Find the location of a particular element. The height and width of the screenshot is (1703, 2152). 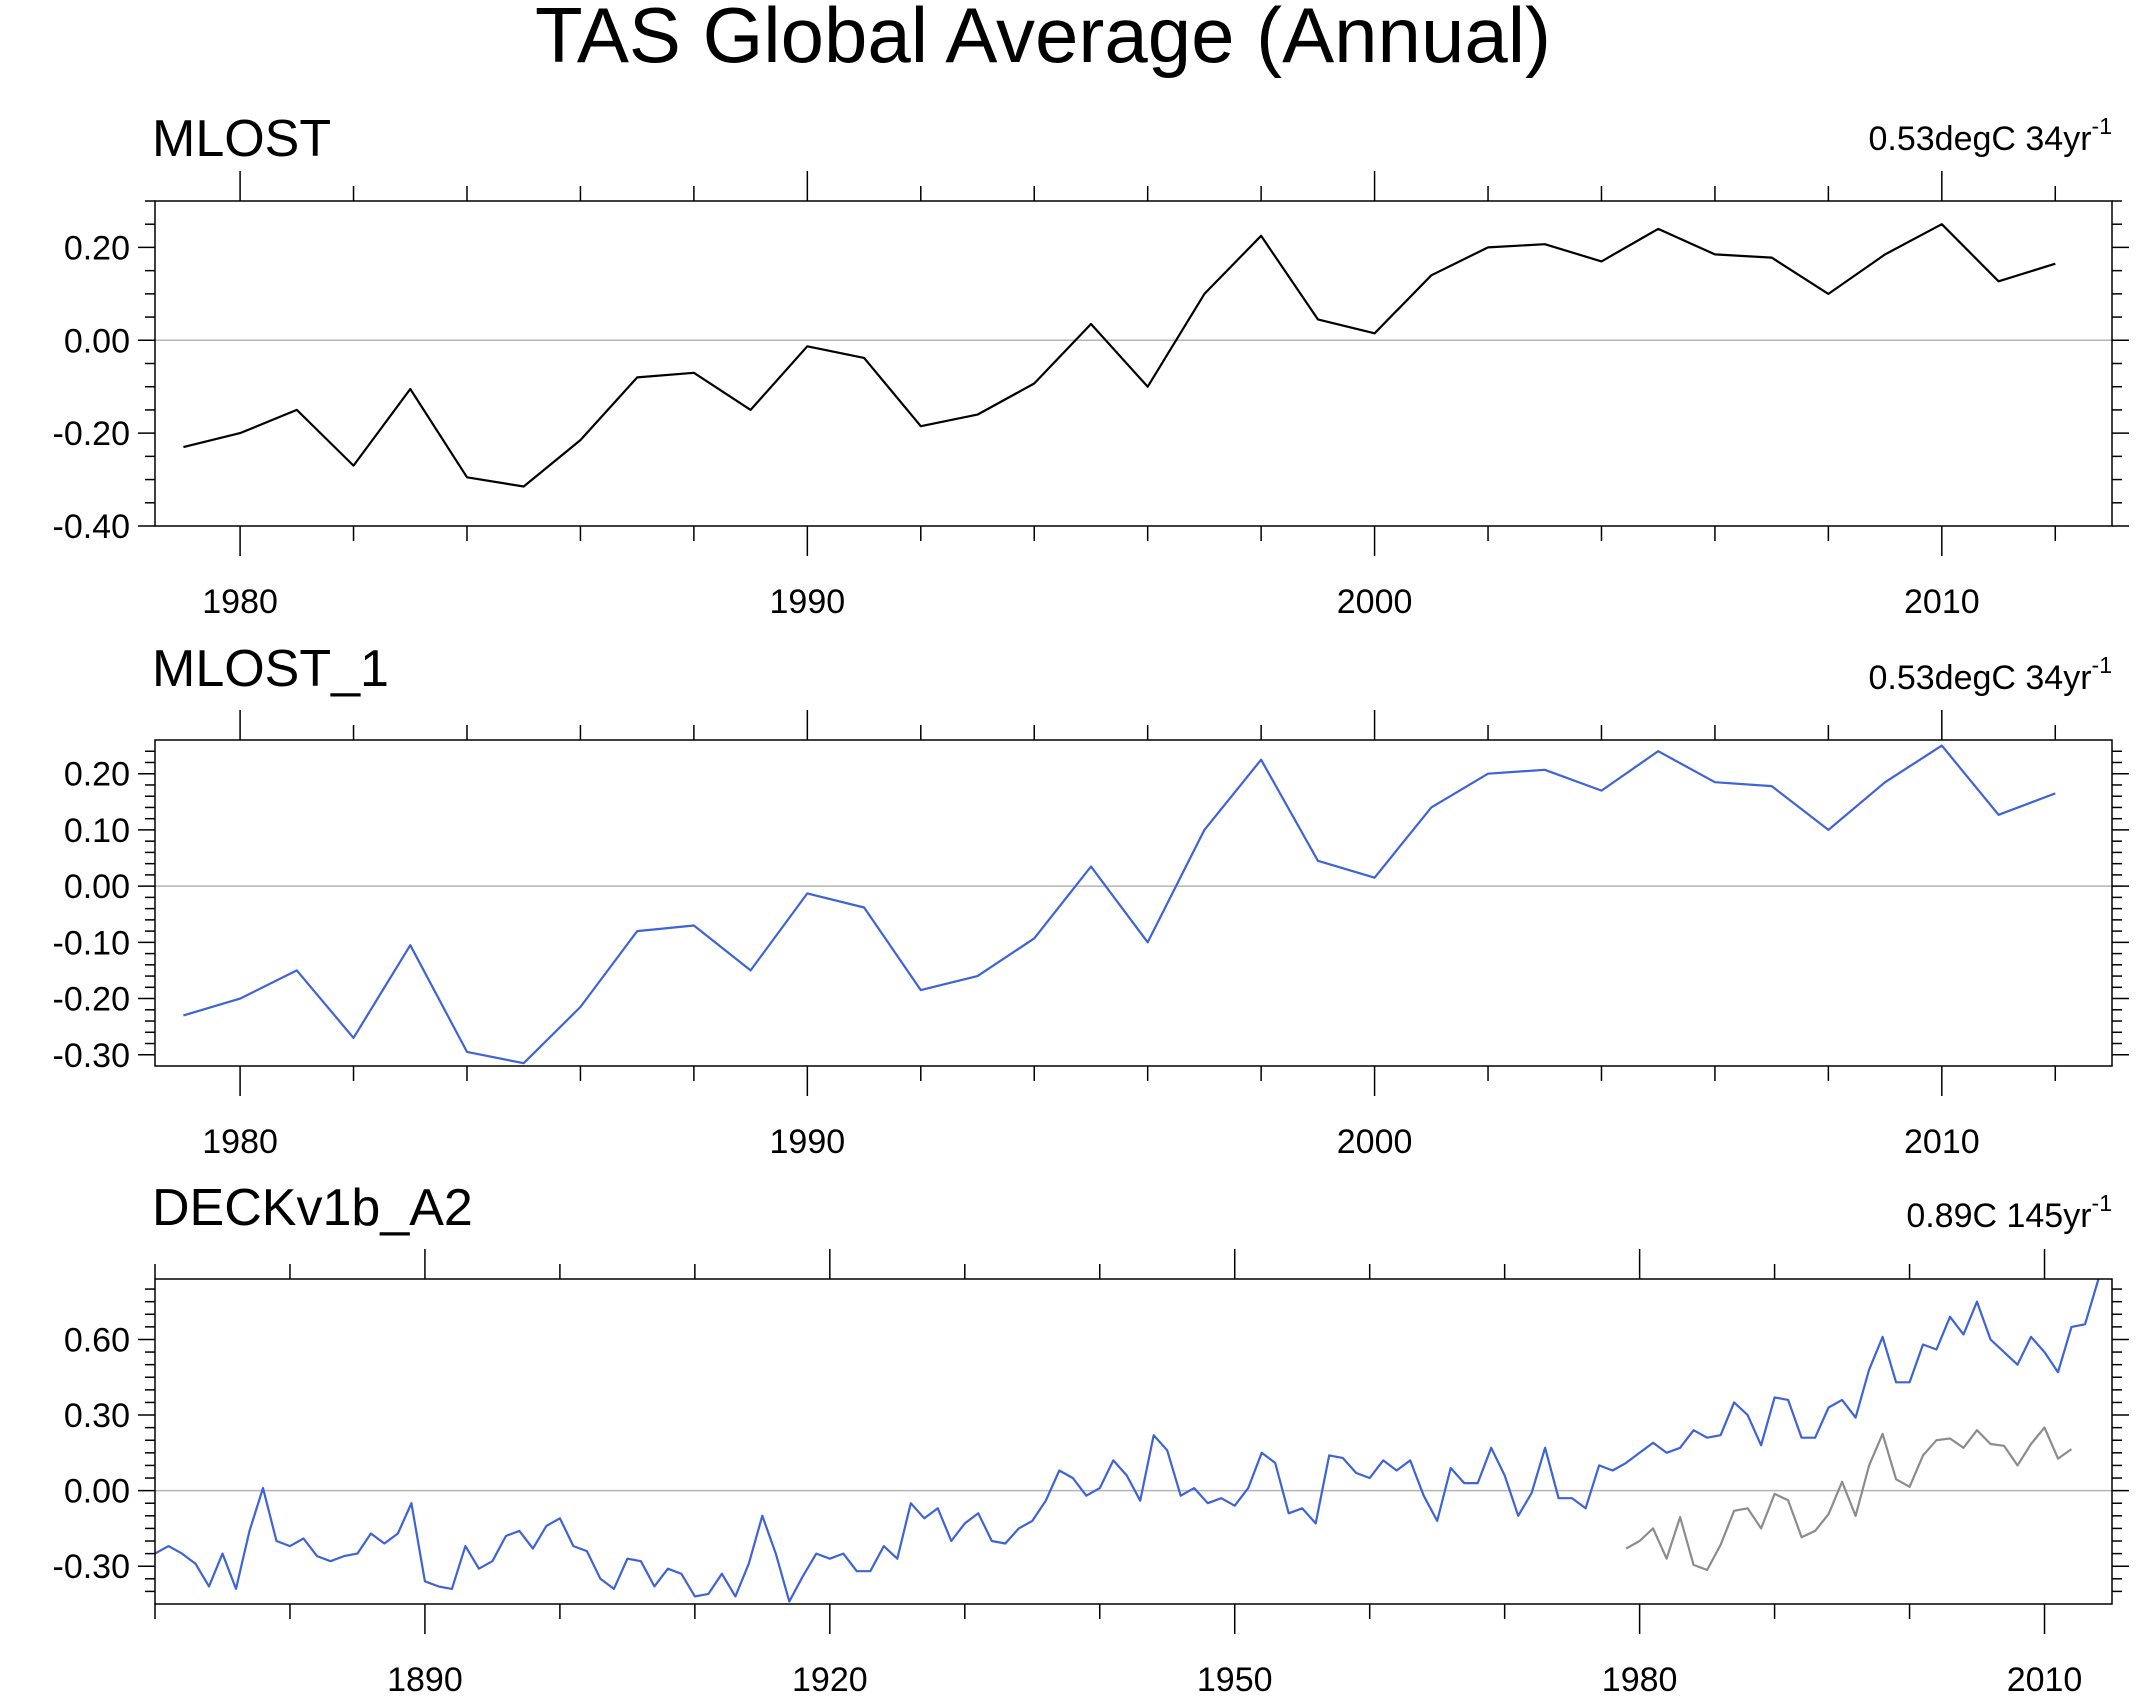

panel-title: DECKv1b_A2 is located at coordinates (312, 1208).